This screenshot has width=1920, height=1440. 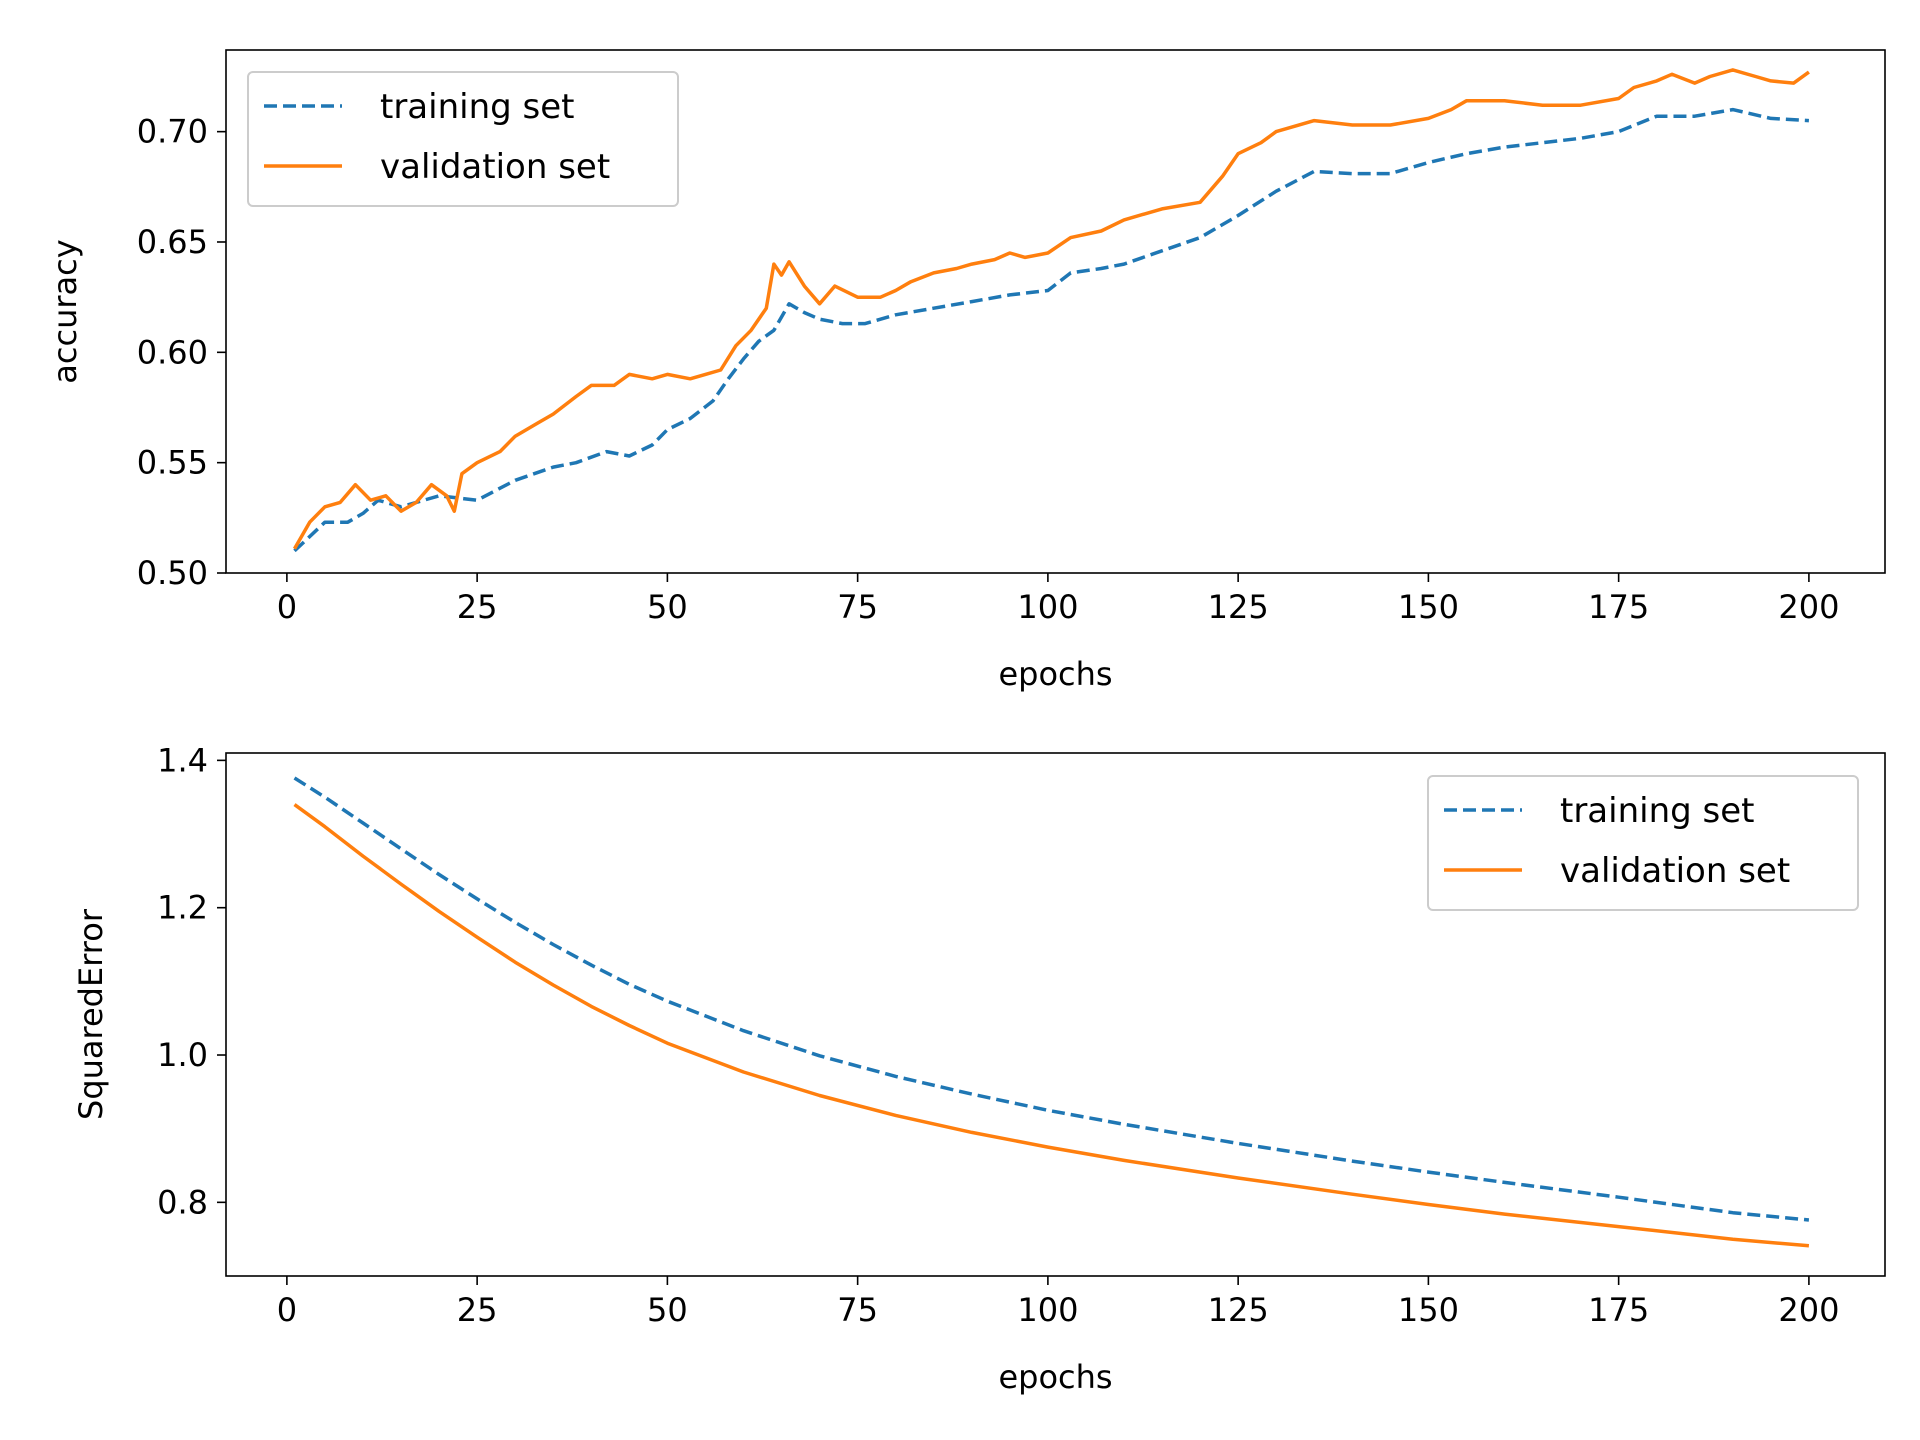 I want to click on y-tick-label: 0.70, so click(x=172, y=132).